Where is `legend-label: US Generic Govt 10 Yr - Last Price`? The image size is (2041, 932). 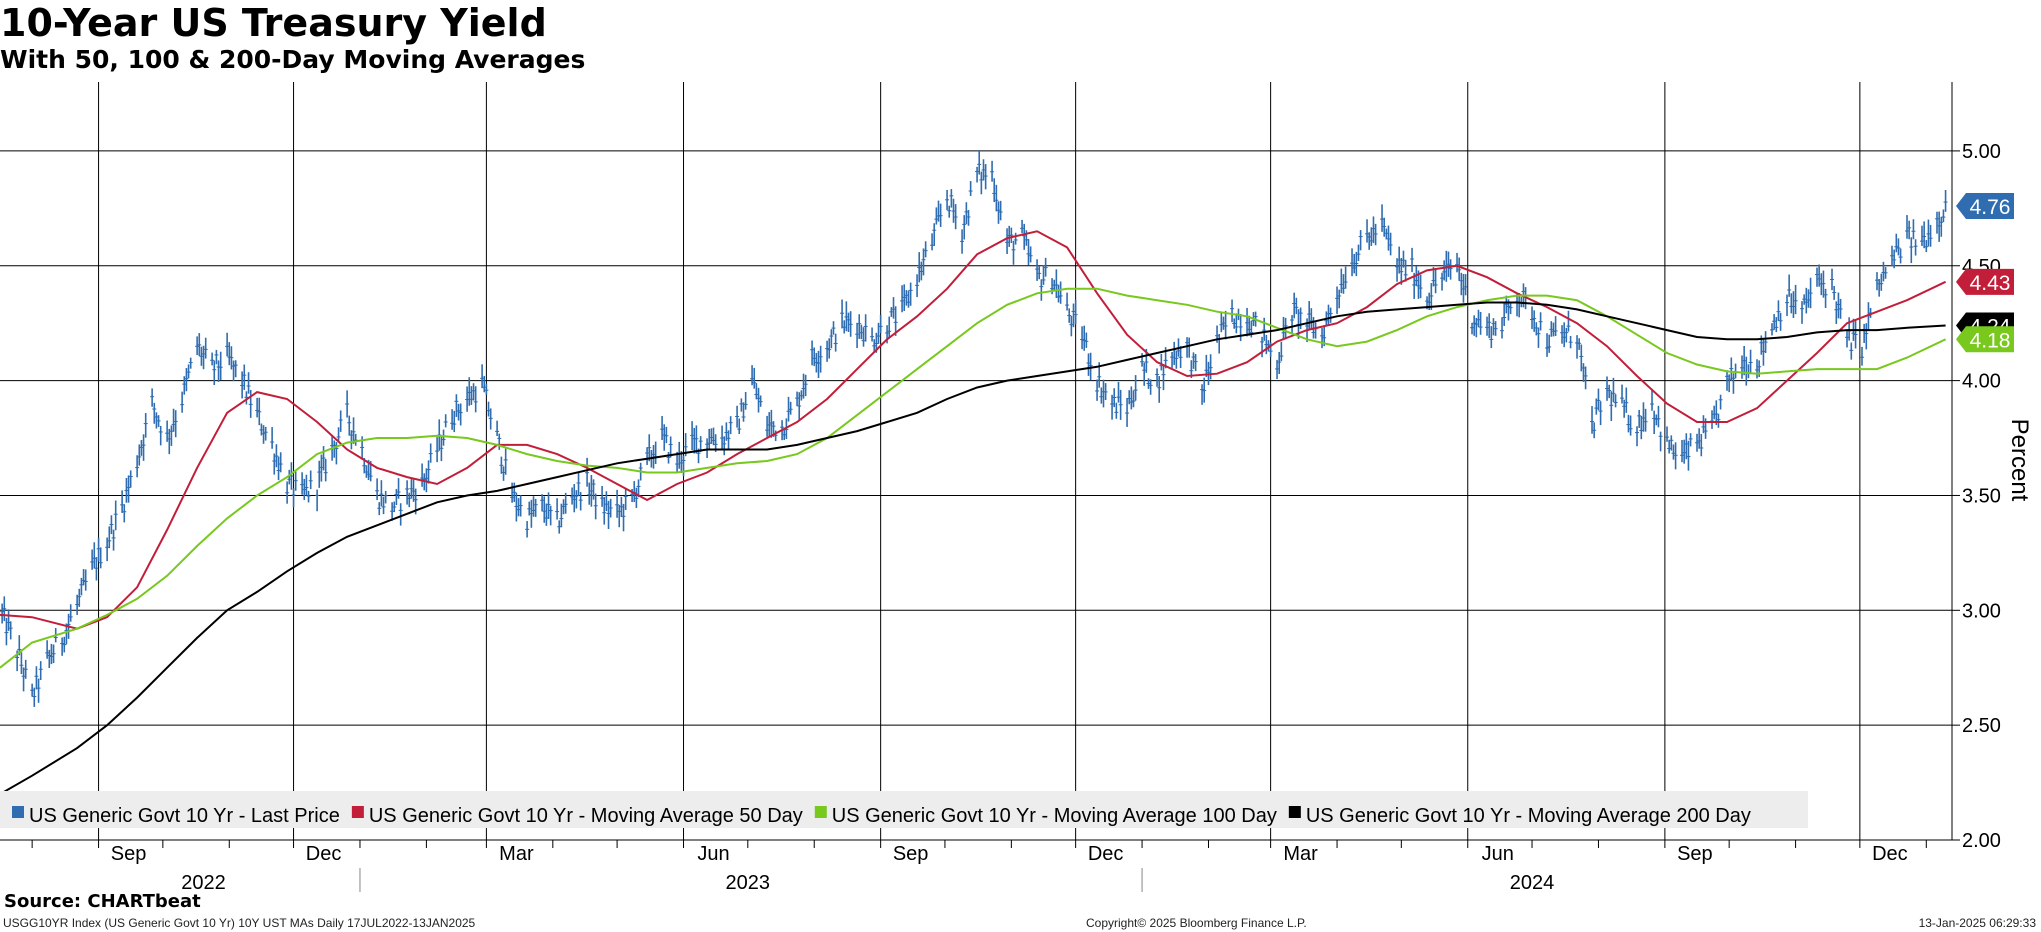 legend-label: US Generic Govt 10 Yr - Last Price is located at coordinates (184, 816).